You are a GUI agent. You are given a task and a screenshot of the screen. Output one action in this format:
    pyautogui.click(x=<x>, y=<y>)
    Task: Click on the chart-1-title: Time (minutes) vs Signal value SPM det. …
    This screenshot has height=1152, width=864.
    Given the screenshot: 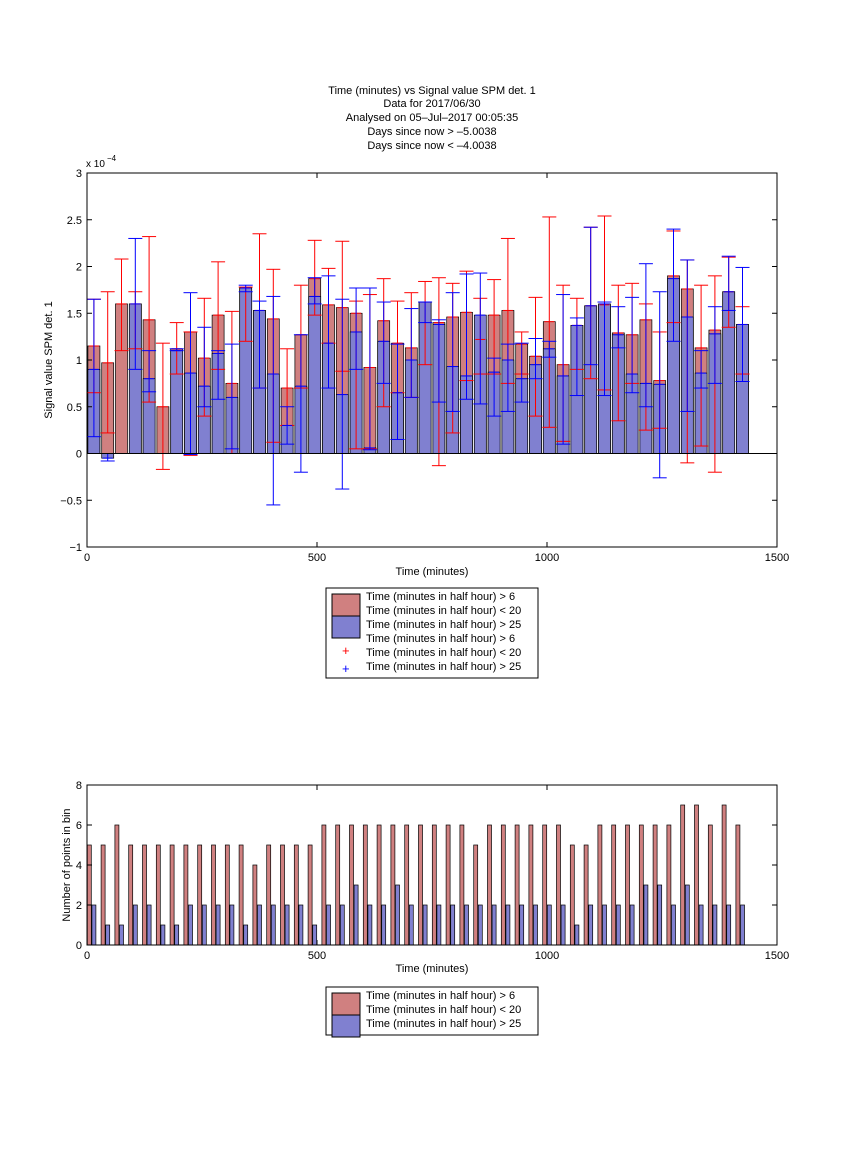 What is the action you would take?
    pyautogui.click(x=431, y=118)
    